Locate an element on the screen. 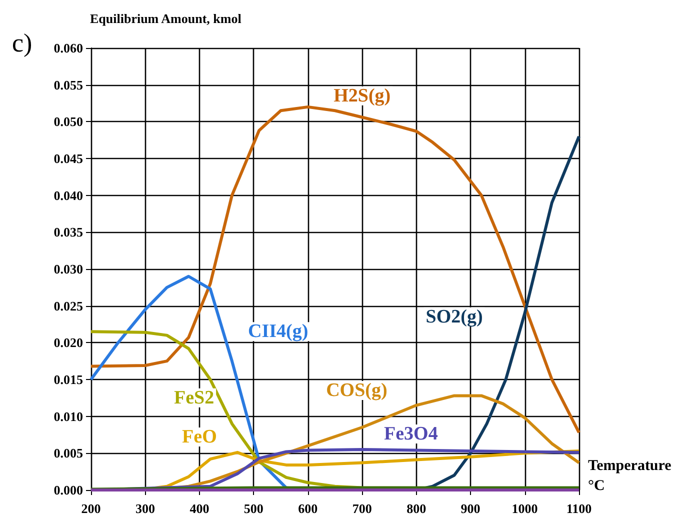 This screenshot has width=685, height=526. series-label: SO2(g) is located at coordinates (454, 317).